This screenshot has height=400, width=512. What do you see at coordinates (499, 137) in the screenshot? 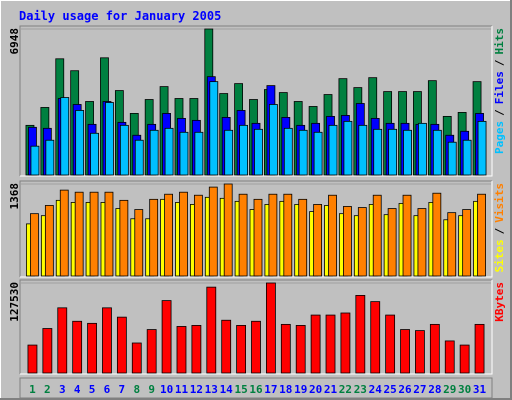
I see `legend-entry: Pages` at bounding box center [499, 137].